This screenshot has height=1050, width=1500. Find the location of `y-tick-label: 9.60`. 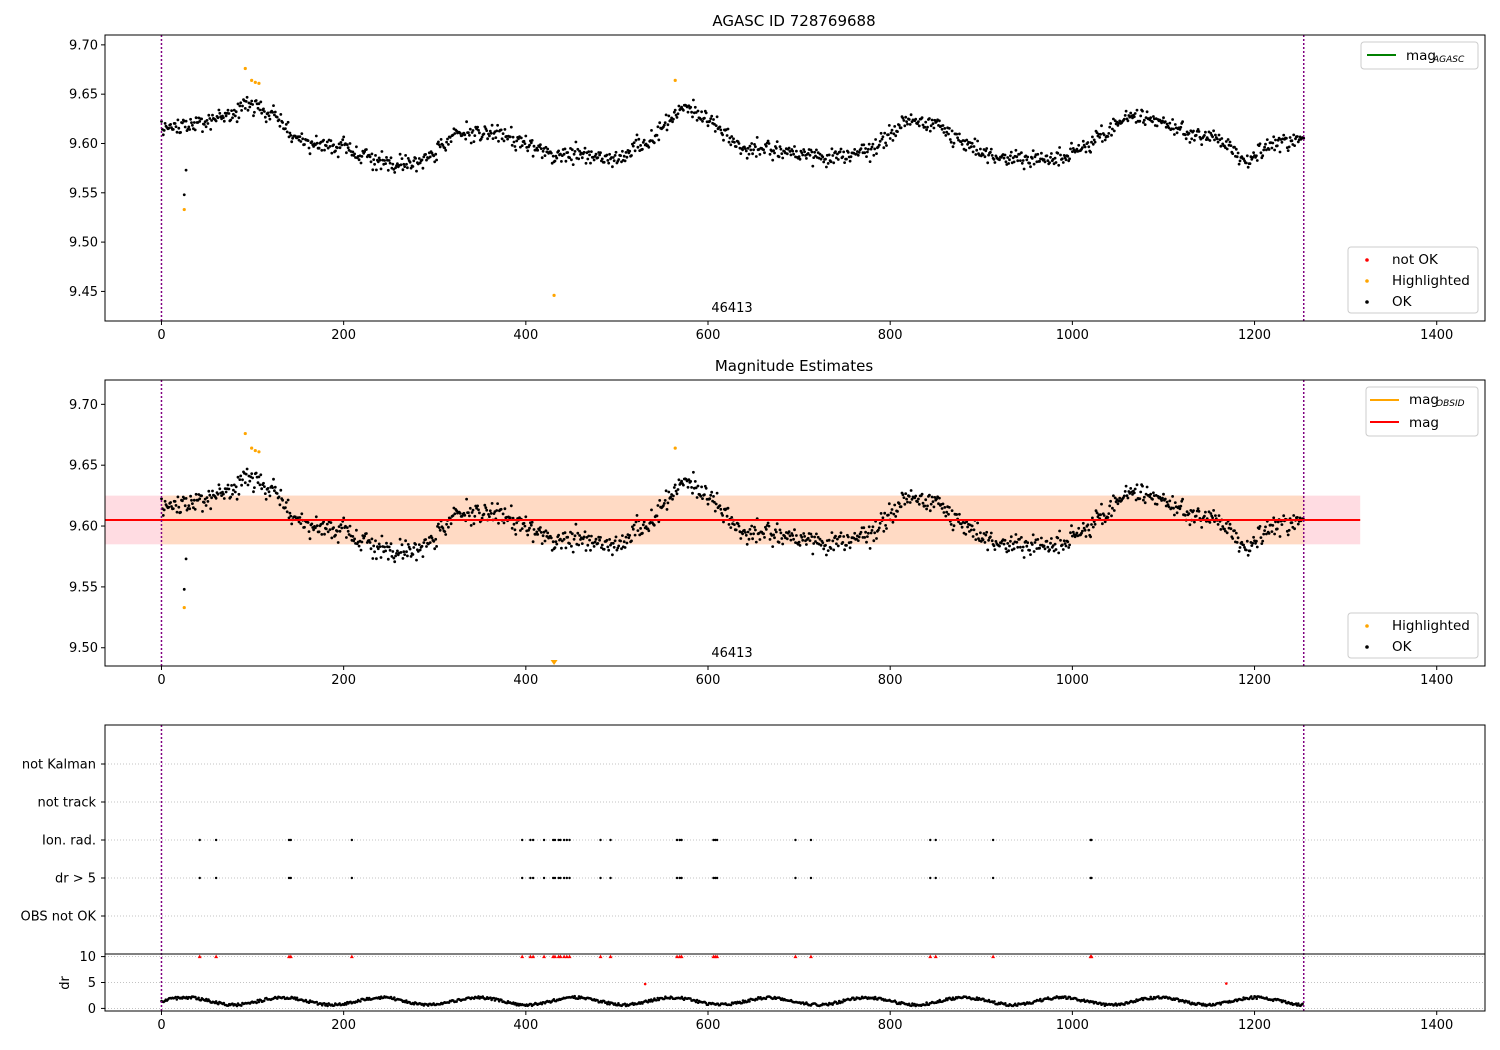

y-tick-label: 9.60 is located at coordinates (83, 527).